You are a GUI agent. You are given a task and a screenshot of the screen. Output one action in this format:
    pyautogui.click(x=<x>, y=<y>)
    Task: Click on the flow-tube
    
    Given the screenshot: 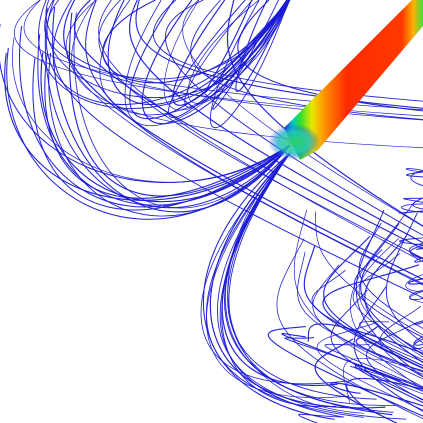 What is the action you would take?
    pyautogui.click(x=345, y=80)
    